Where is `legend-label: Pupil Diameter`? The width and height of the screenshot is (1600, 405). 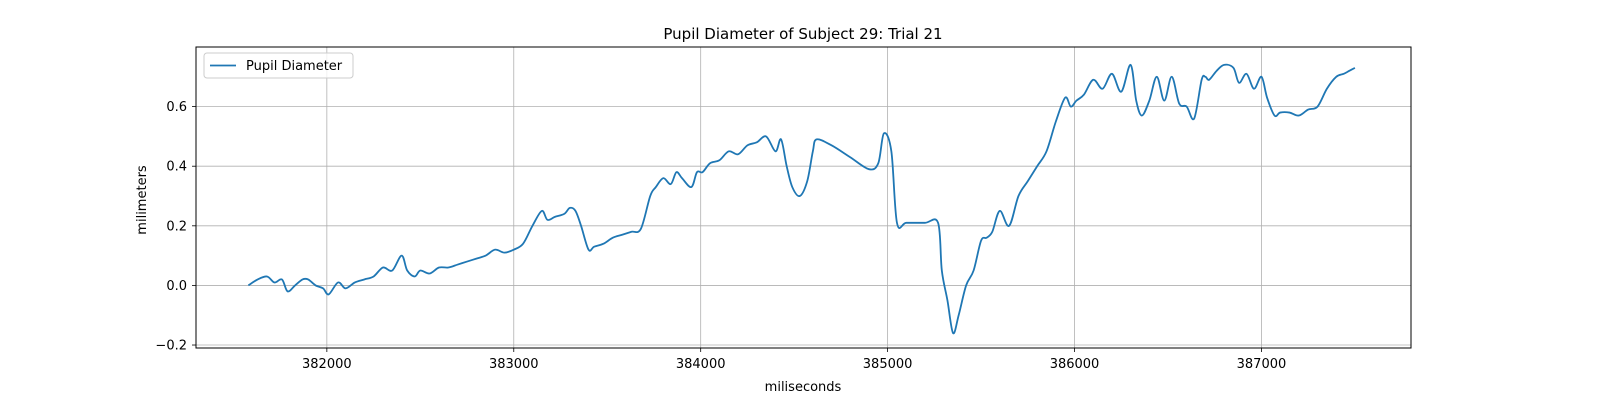
legend-label: Pupil Diameter is located at coordinates (294, 66).